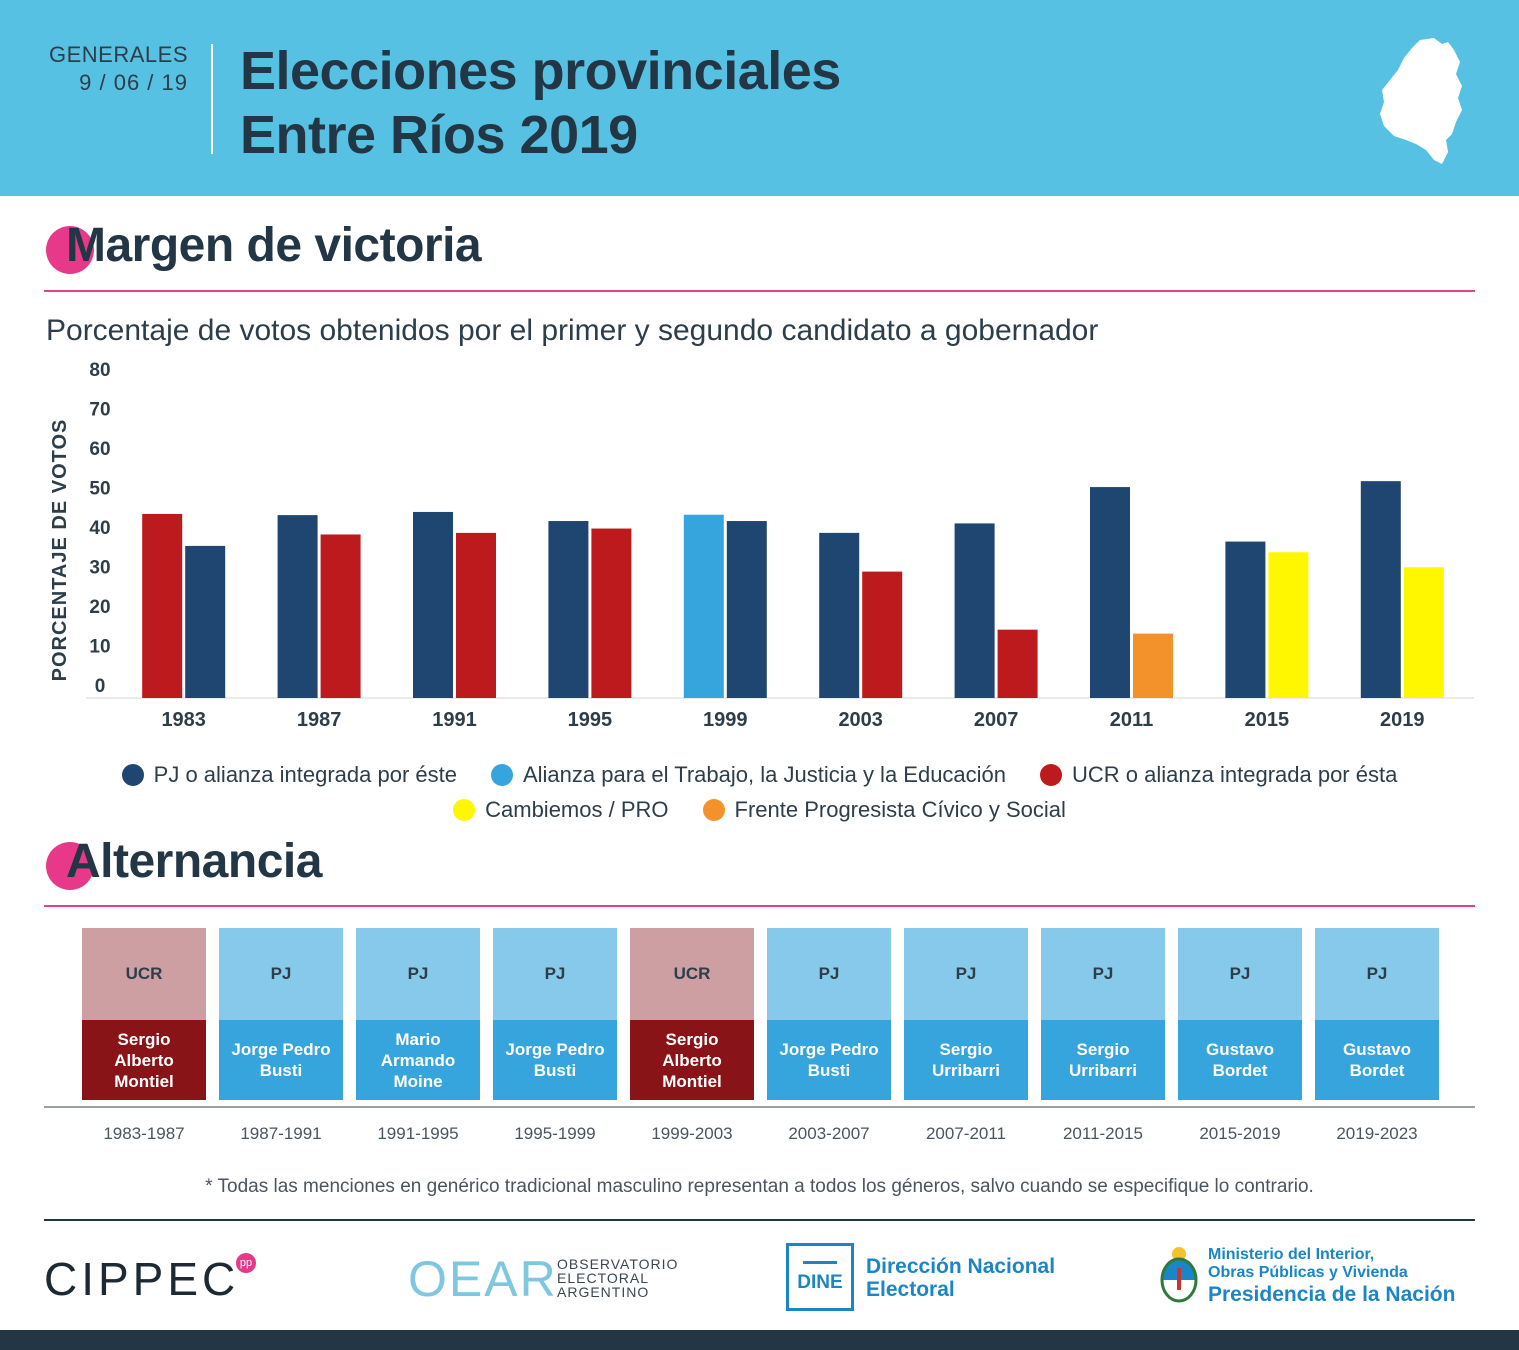  What do you see at coordinates (305, 774) in the screenshot?
I see `legend-label: PJ o alianza integrada por éste` at bounding box center [305, 774].